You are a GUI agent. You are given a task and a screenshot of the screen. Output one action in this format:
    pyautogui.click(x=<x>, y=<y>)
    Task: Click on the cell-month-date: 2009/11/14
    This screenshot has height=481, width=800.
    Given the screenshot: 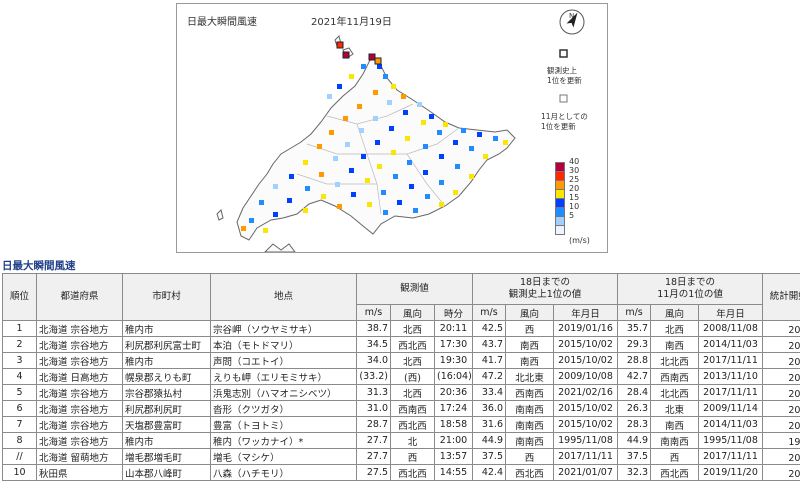 What is the action you would take?
    pyautogui.click(x=731, y=409)
    